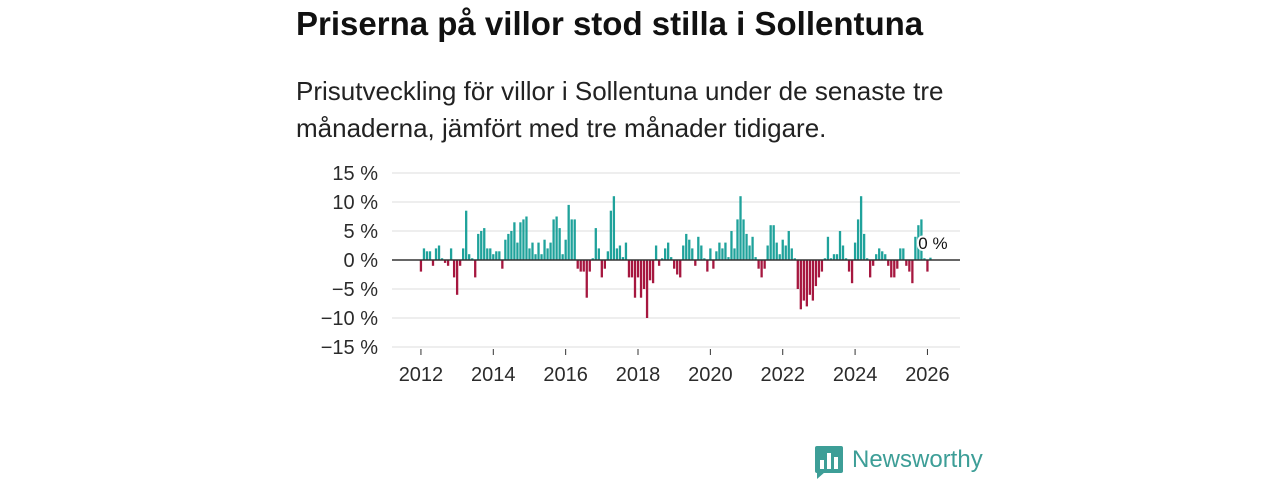 This screenshot has height=480, width=1280. What do you see at coordinates (361, 232) in the screenshot?
I see `y-tick-label: 5 %` at bounding box center [361, 232].